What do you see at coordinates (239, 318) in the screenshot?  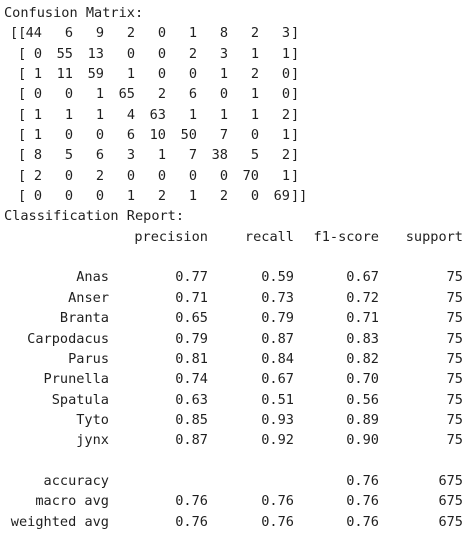 I see `report-class-row: Branta 0.65 0.79 0.71 75` at bounding box center [239, 318].